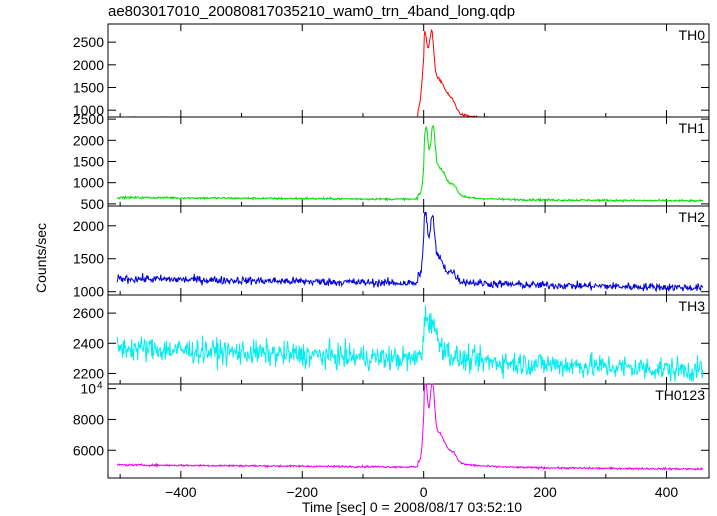 The width and height of the screenshot is (717, 516). Describe the element at coordinates (692, 35) in the screenshot. I see `band-label: TH0` at that location.